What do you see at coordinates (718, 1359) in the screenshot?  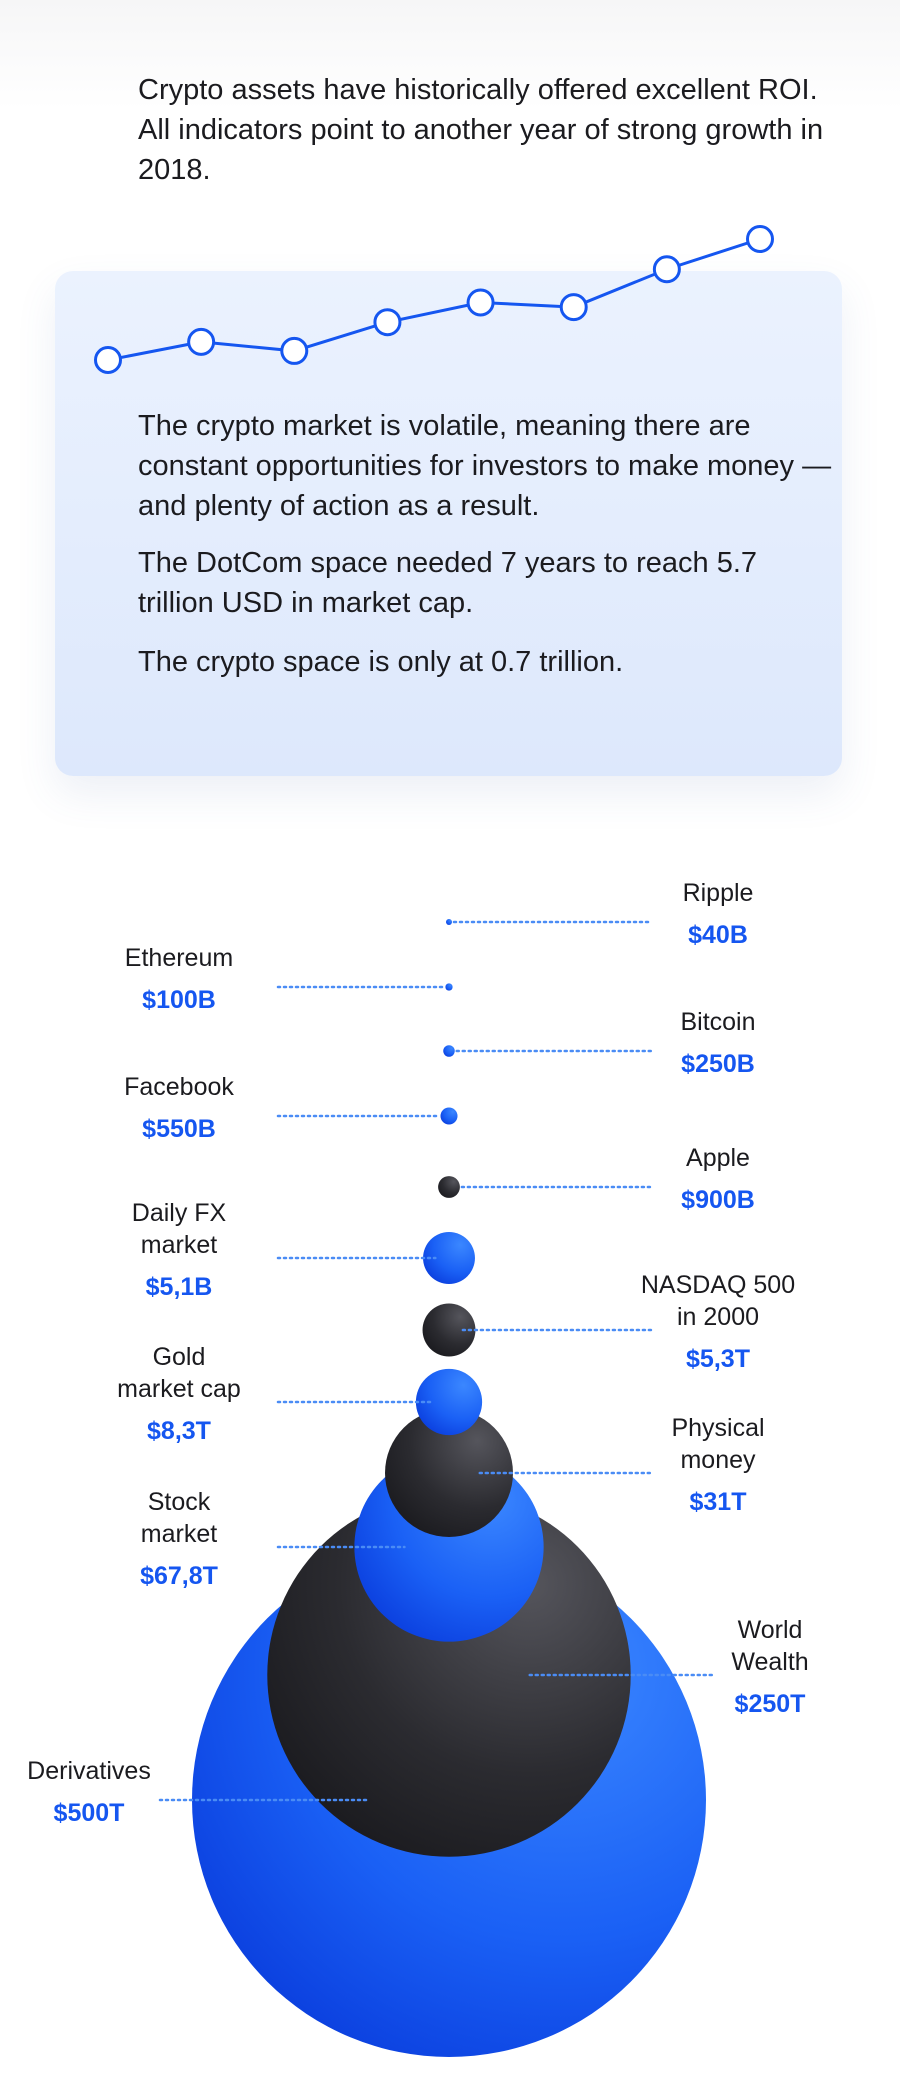 I see `bubble-value-nasdaq-500-in-2000: $5,3T` at bounding box center [718, 1359].